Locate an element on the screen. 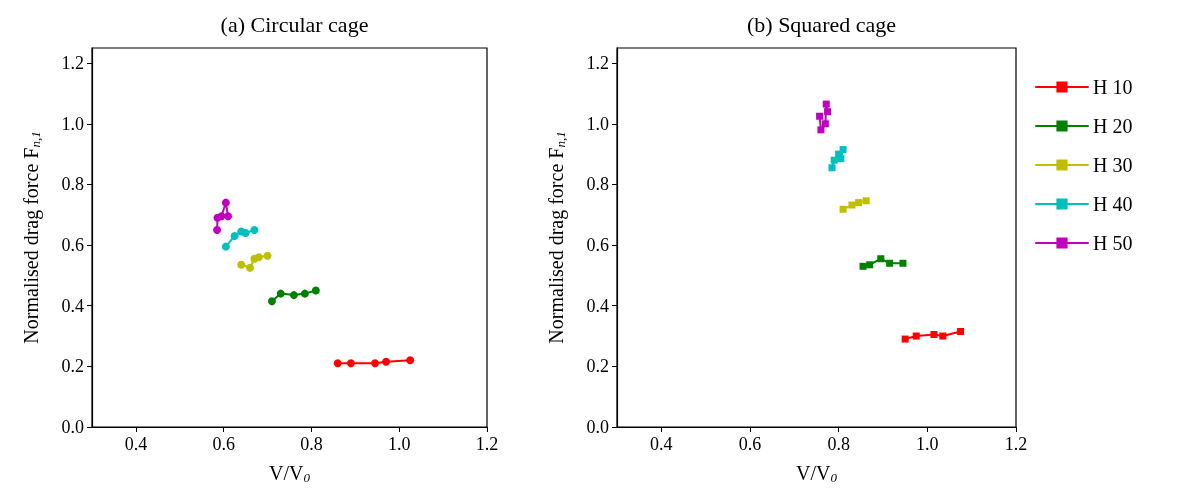 This screenshot has height=495, width=1183. legend-label: H 10 is located at coordinates (1113, 87).